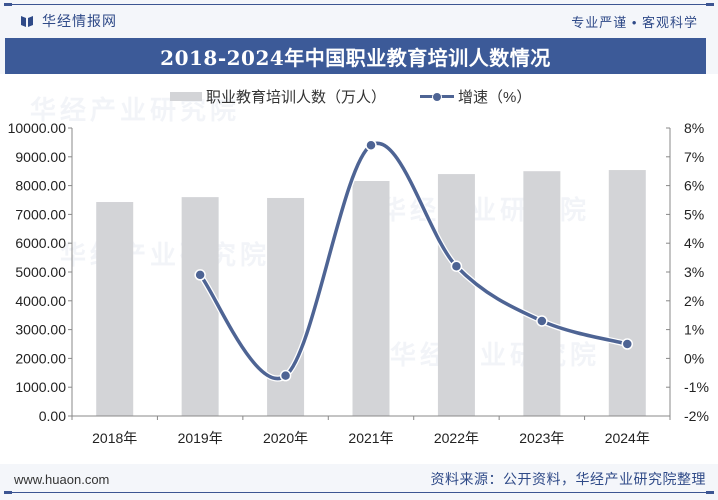 The image size is (718, 500). What do you see at coordinates (694, 214) in the screenshot?
I see `right-axis-tick-label: 5%` at bounding box center [694, 214].